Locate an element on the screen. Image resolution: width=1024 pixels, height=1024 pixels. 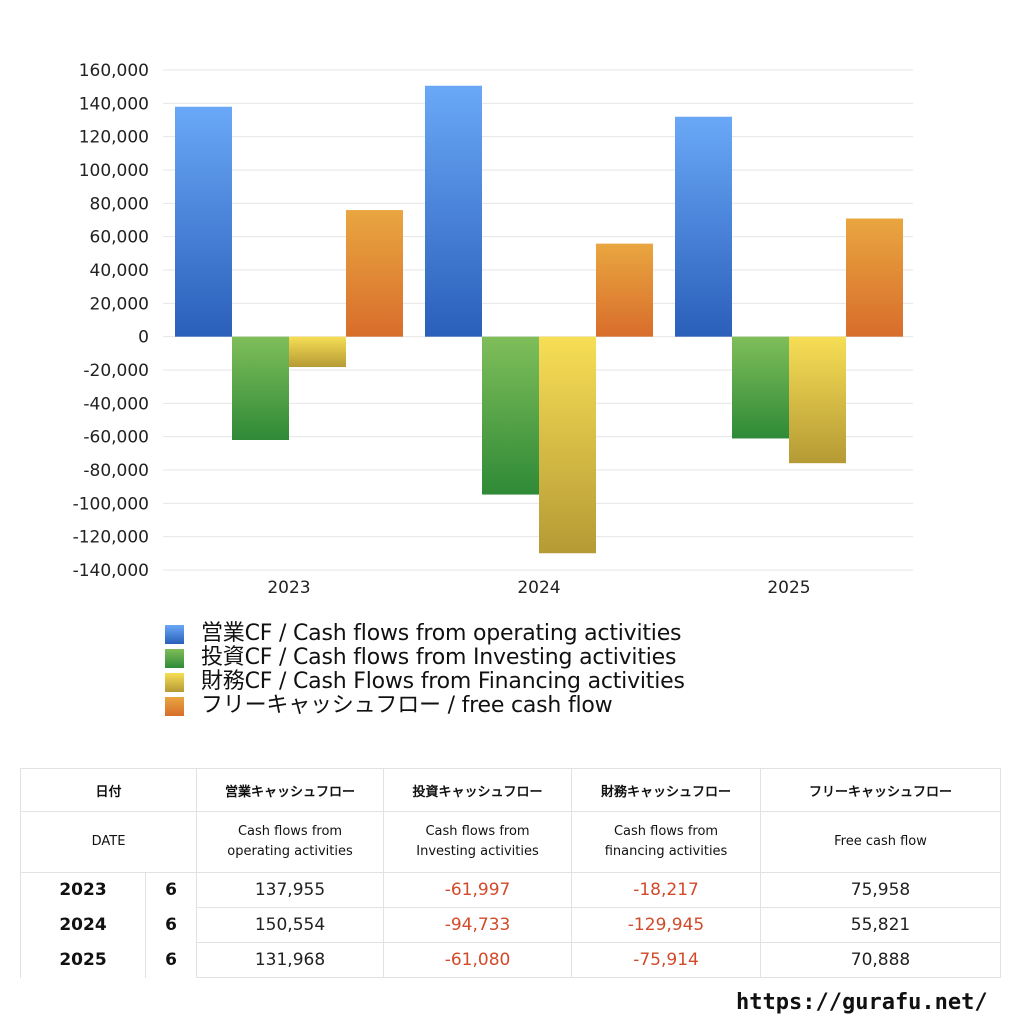
row-operating: 137,955 is located at coordinates (290, 890).